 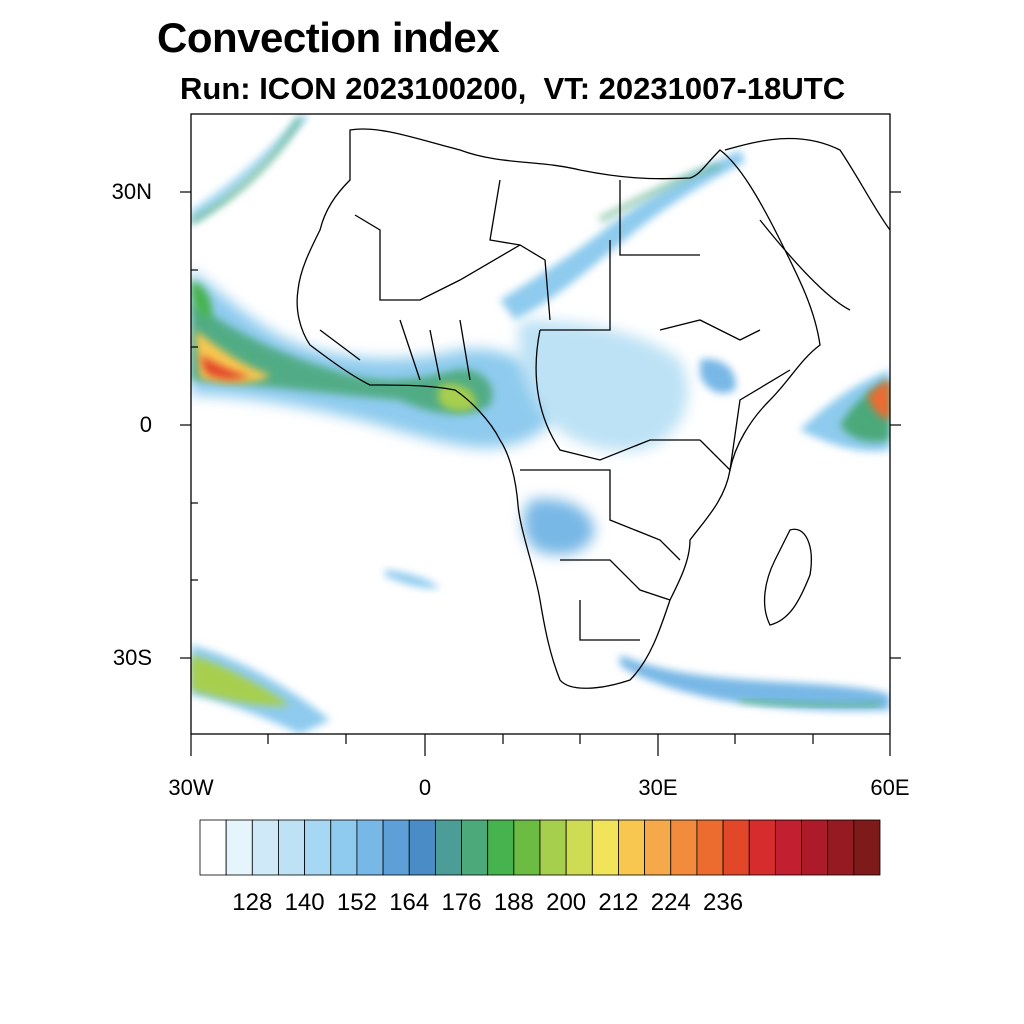 What do you see at coordinates (409, 902) in the screenshot?
I see `colorbar-label: 164` at bounding box center [409, 902].